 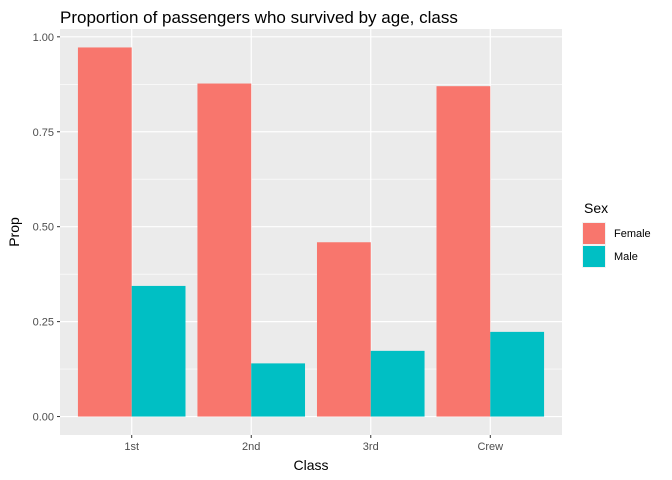 I want to click on x-tick-label: Crew, so click(x=490, y=447).